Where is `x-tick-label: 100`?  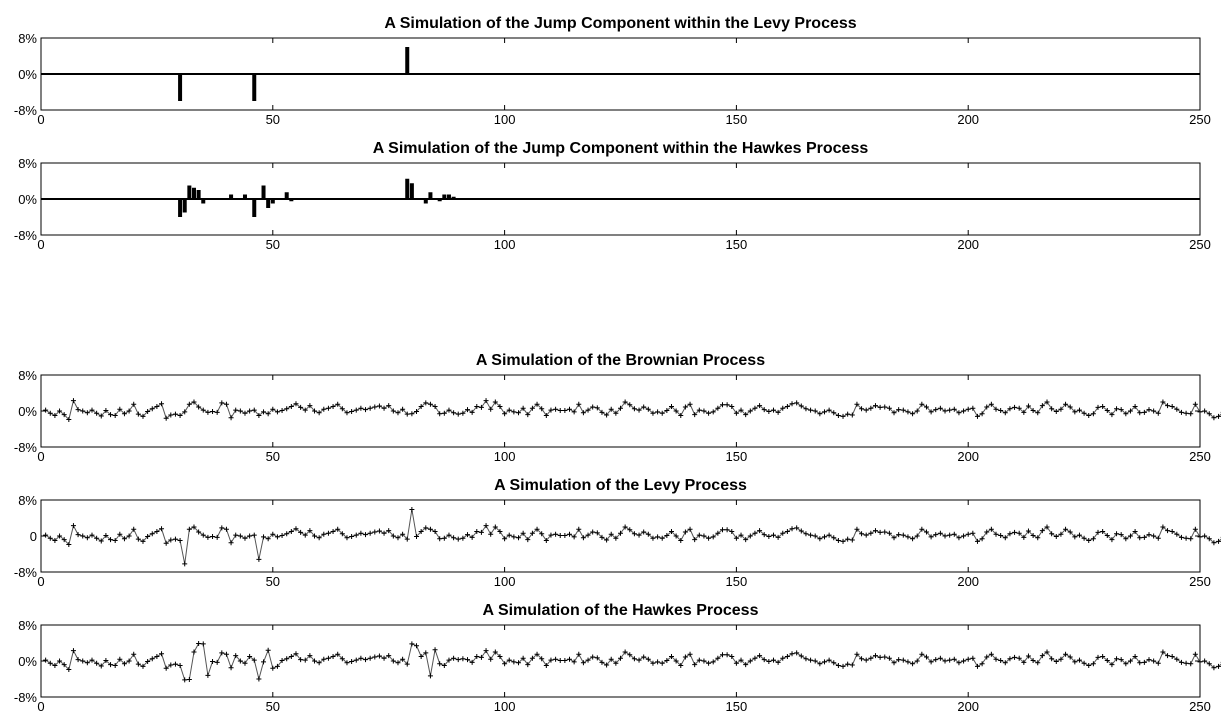 x-tick-label: 100 is located at coordinates (505, 119).